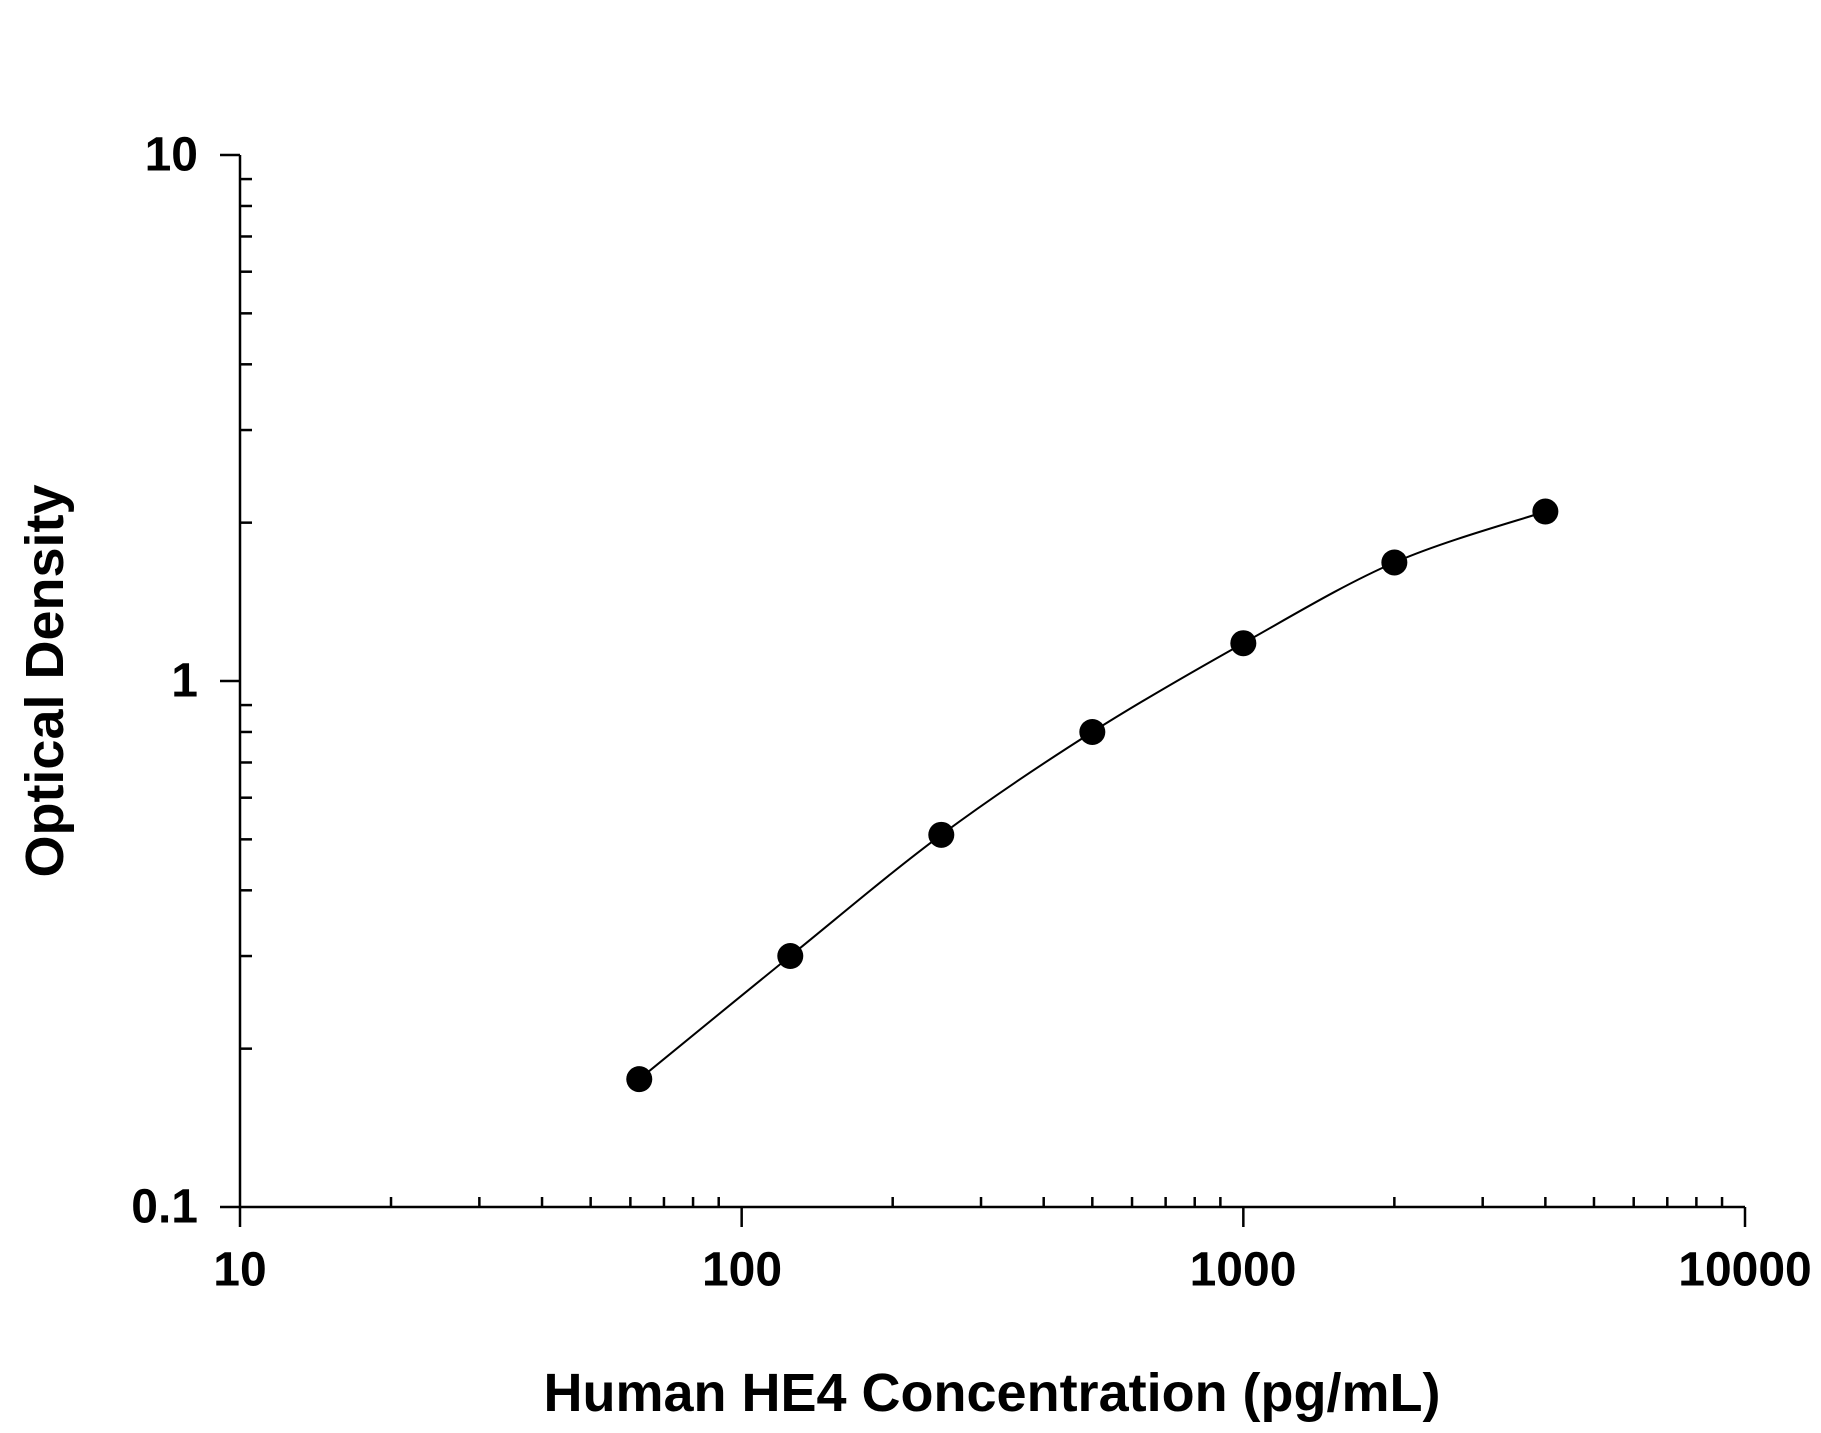 The image size is (1821, 1433). What do you see at coordinates (239, 1270) in the screenshot?
I see `x-tick-label: 10` at bounding box center [239, 1270].